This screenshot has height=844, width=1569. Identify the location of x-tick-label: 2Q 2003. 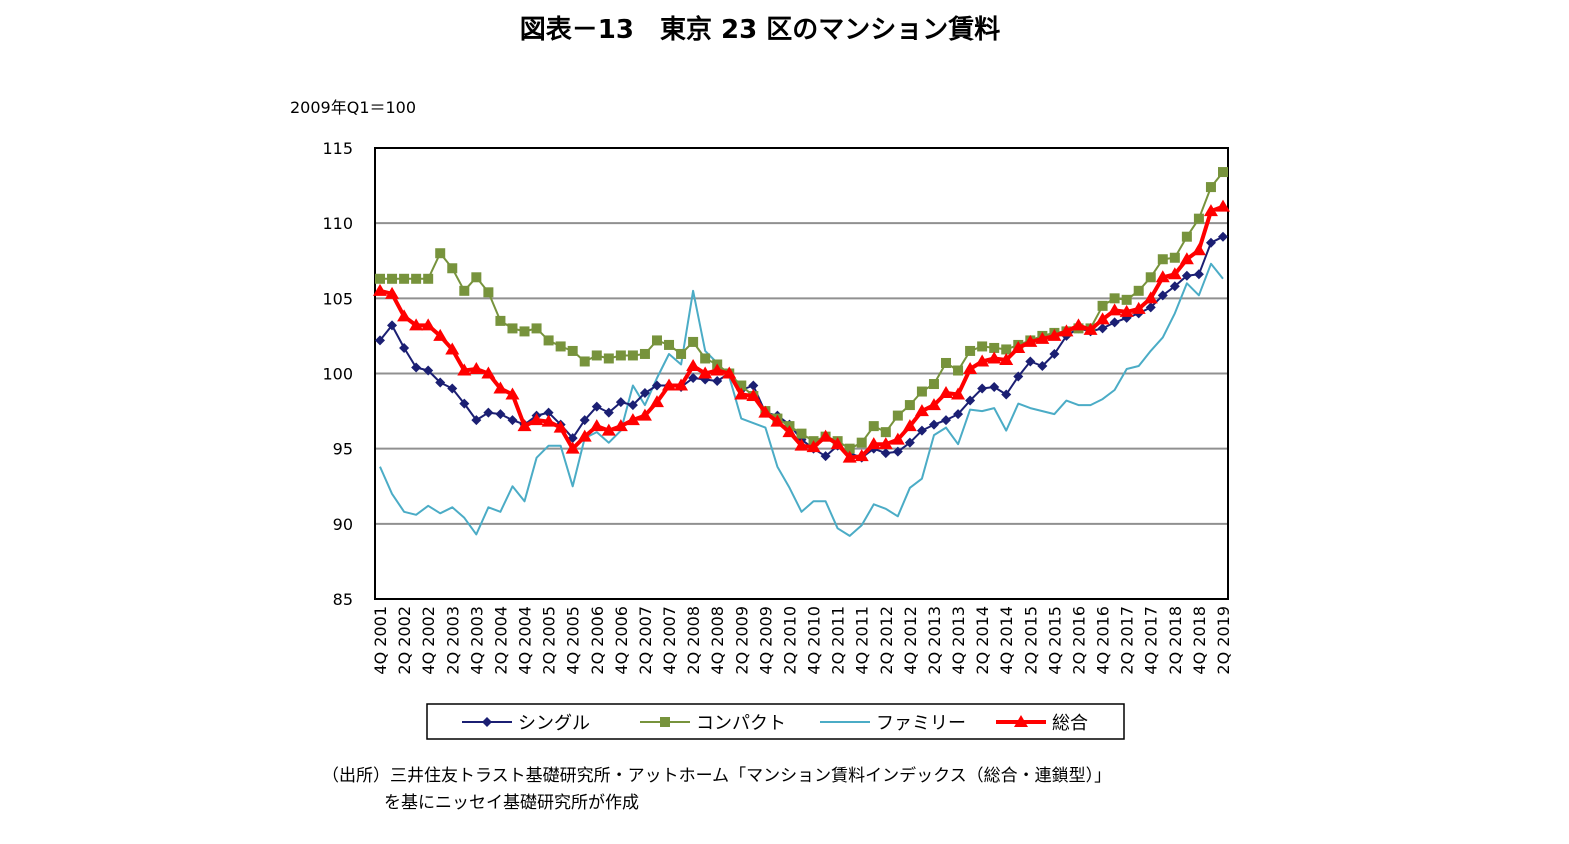
(452, 640).